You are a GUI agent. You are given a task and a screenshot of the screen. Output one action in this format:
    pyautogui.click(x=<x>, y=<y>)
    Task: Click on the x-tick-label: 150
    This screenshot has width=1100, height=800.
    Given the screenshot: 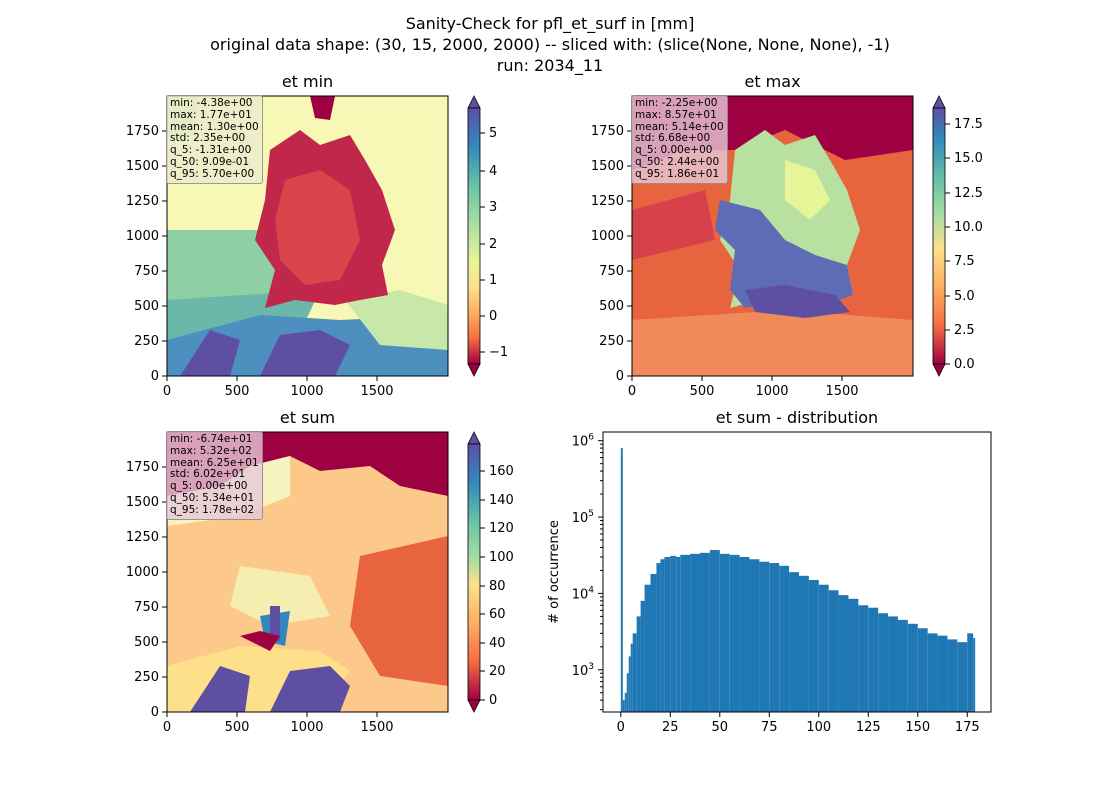 What is the action you would take?
    pyautogui.click(x=917, y=727)
    